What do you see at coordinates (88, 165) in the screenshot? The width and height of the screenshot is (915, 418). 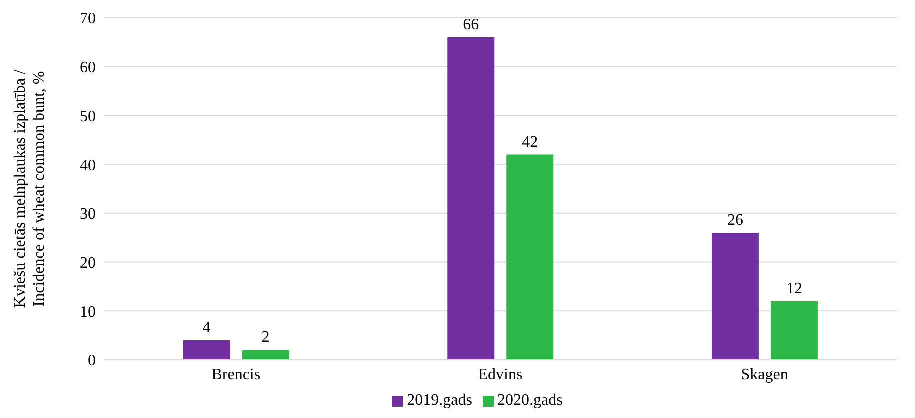 I see `y-tick-label: 40` at bounding box center [88, 165].